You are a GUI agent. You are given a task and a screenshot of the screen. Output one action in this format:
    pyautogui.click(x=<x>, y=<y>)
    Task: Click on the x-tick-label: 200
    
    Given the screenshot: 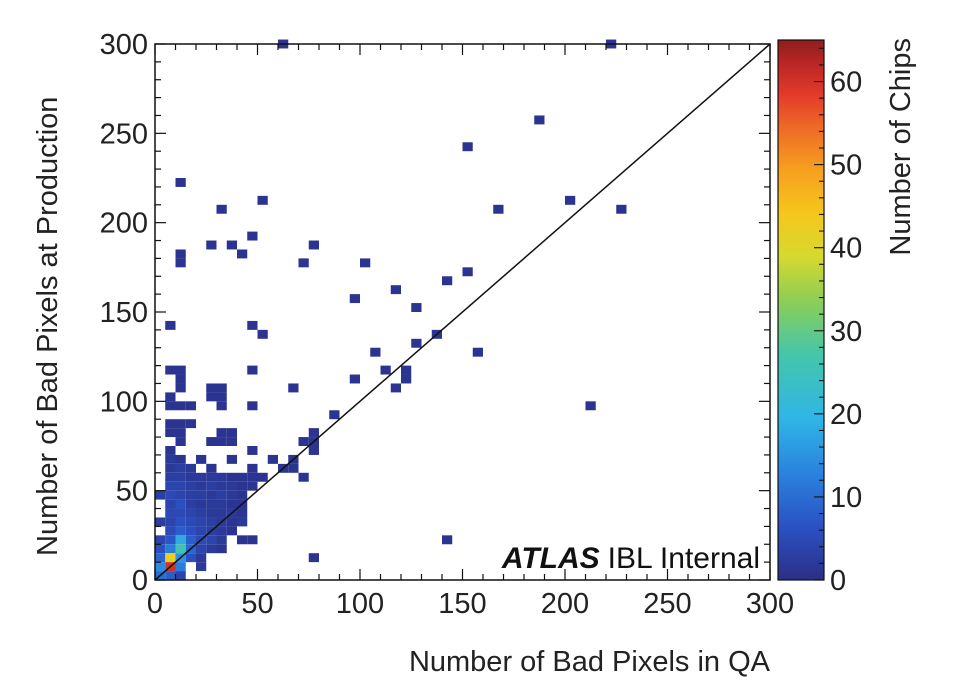 What is the action you would take?
    pyautogui.click(x=565, y=604)
    